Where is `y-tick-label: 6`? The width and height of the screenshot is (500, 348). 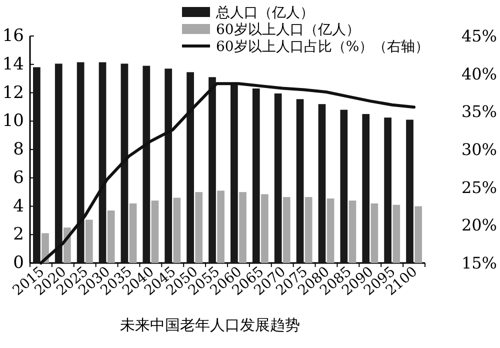 y-tick-label: 6 is located at coordinates (18, 178).